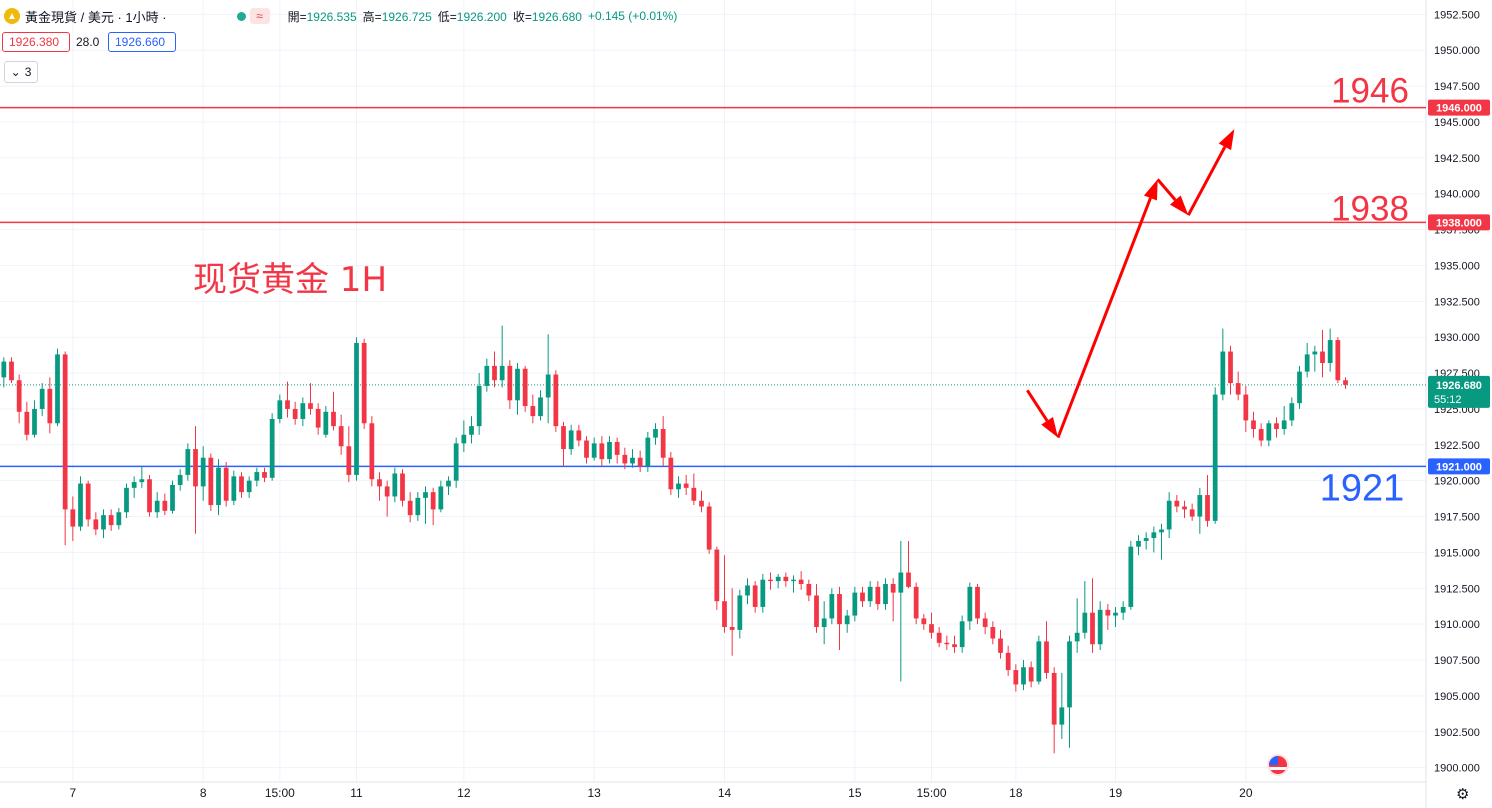 This screenshot has height=808, width=1492. Describe the element at coordinates (36, 42) in the screenshot. I see `sell-price-button: 1926.380` at that location.